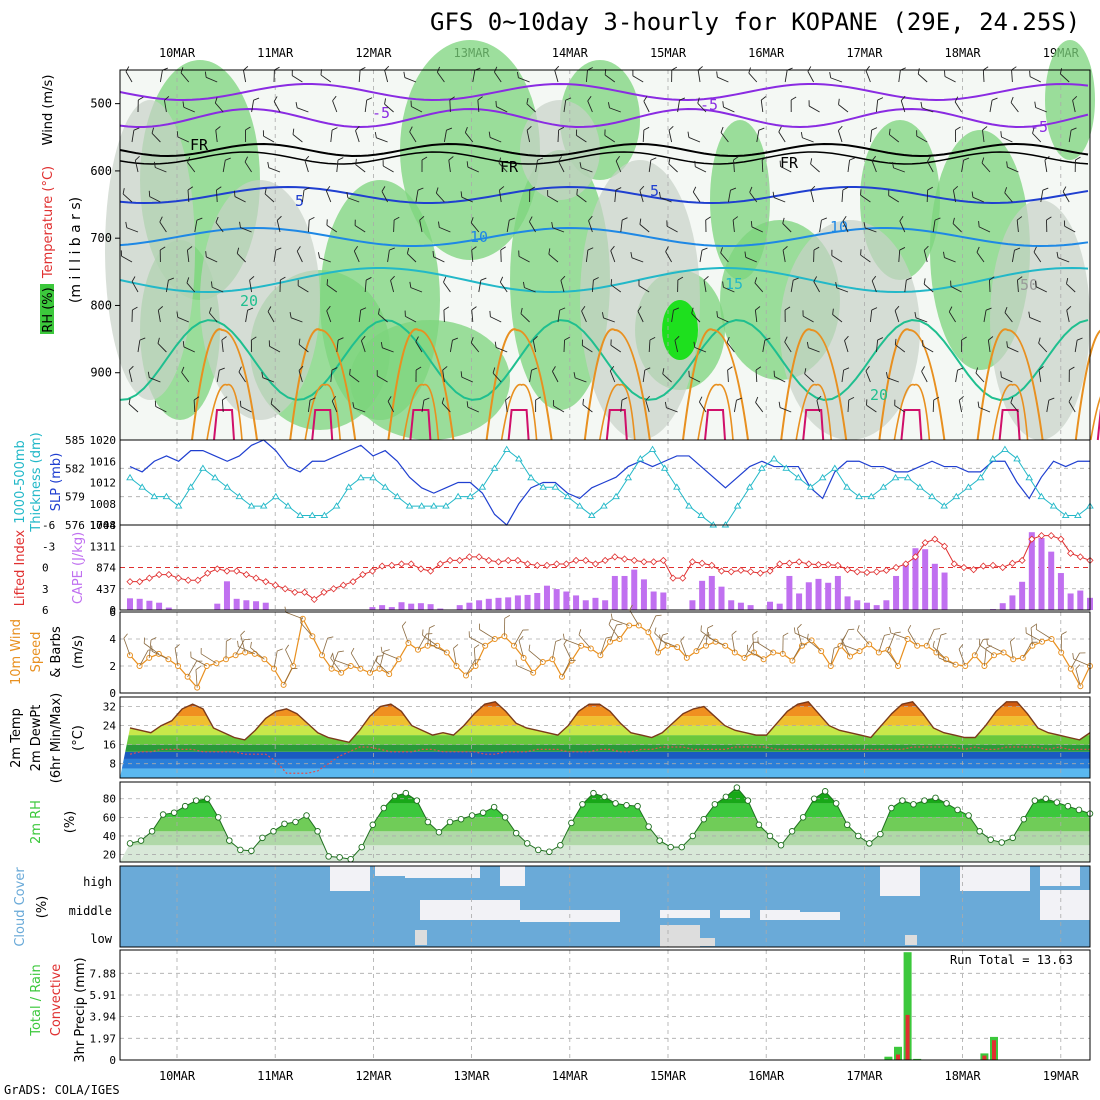  What do you see at coordinates (864, 1076) in the screenshot?
I see `date-label-bottom: 17MAR` at bounding box center [864, 1076].